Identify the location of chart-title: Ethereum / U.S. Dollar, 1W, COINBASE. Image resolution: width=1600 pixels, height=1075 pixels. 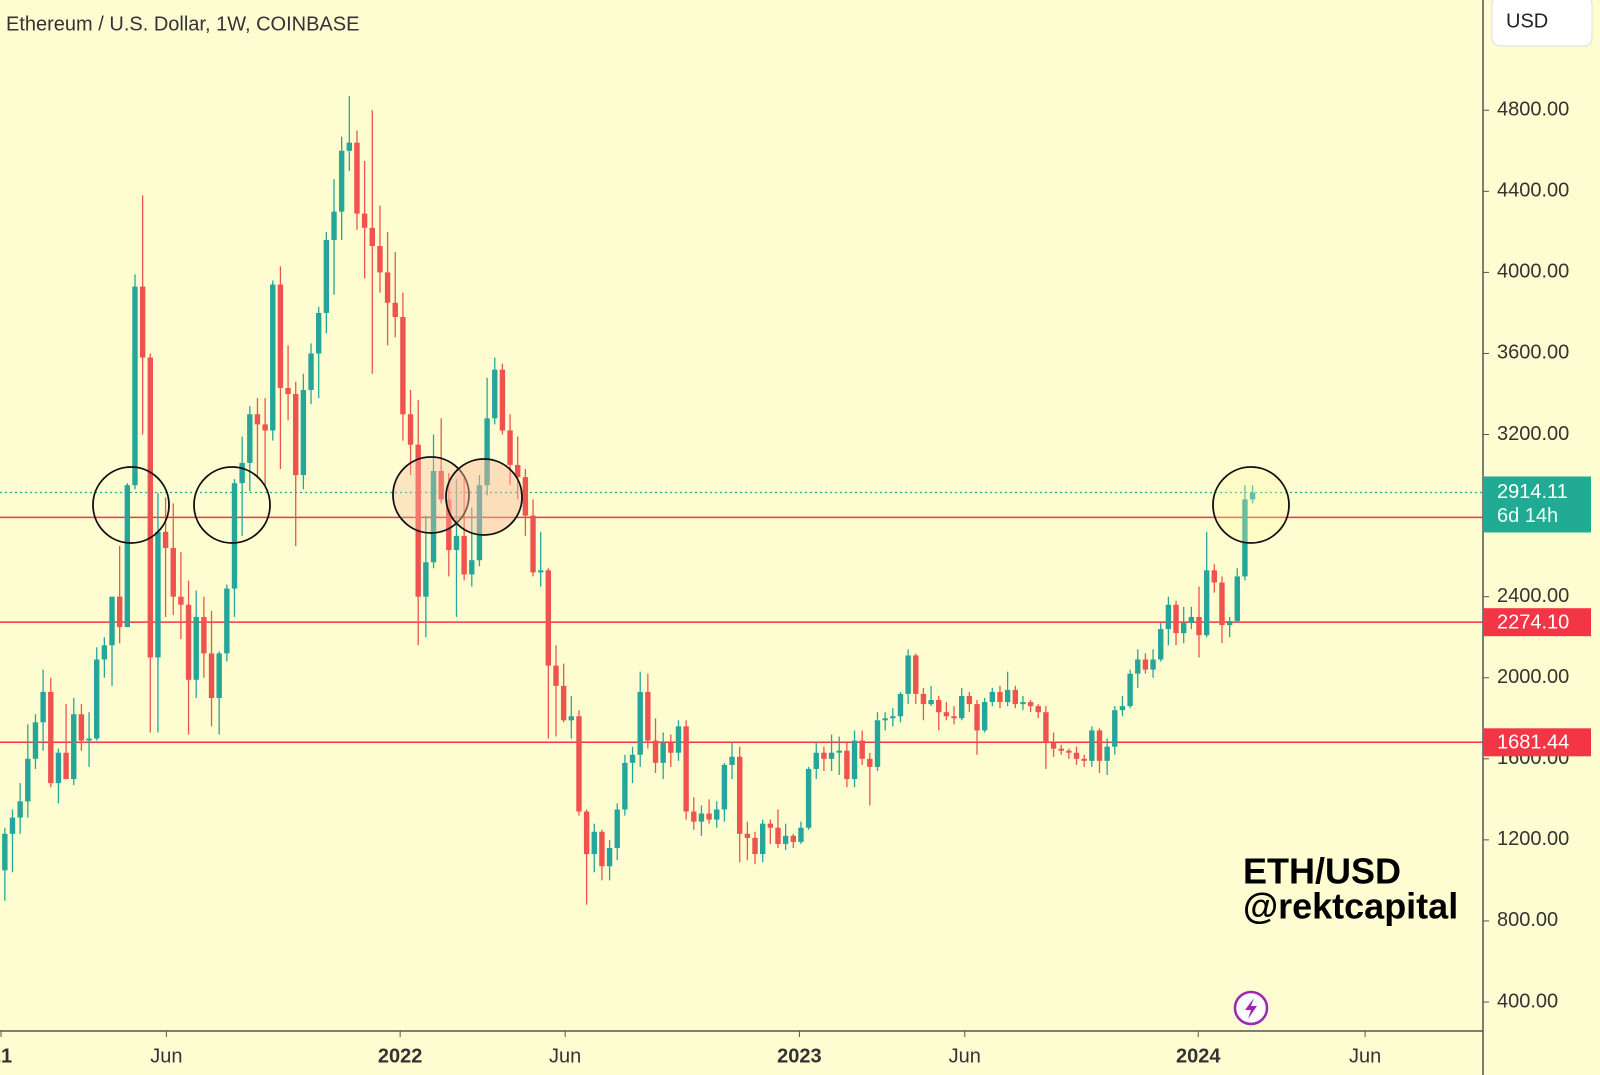
(182, 24).